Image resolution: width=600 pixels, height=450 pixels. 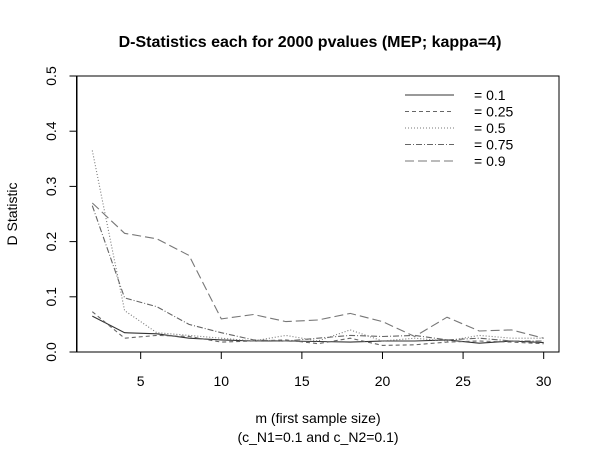 What do you see at coordinates (490, 161) in the screenshot?
I see `legend-label: = 0.9` at bounding box center [490, 161].